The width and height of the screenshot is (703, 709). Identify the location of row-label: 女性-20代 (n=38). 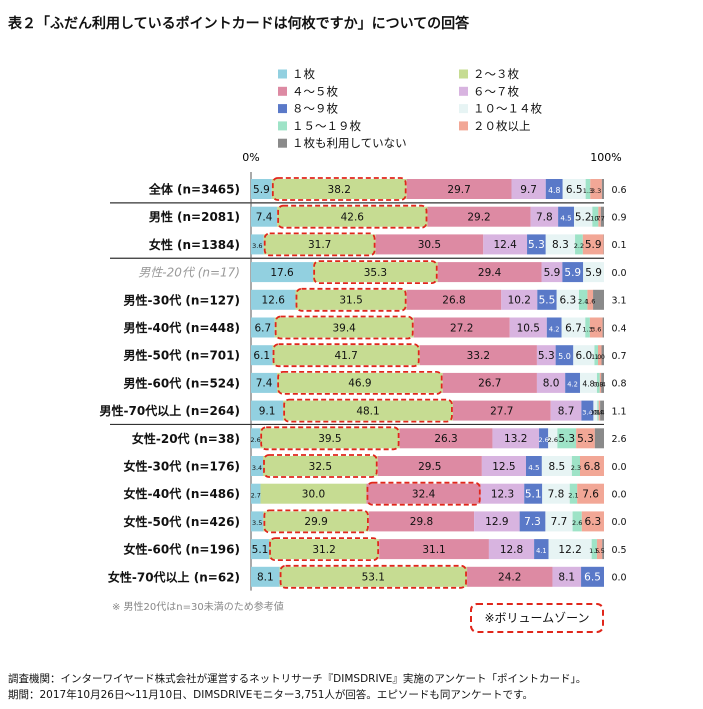
(186, 438).